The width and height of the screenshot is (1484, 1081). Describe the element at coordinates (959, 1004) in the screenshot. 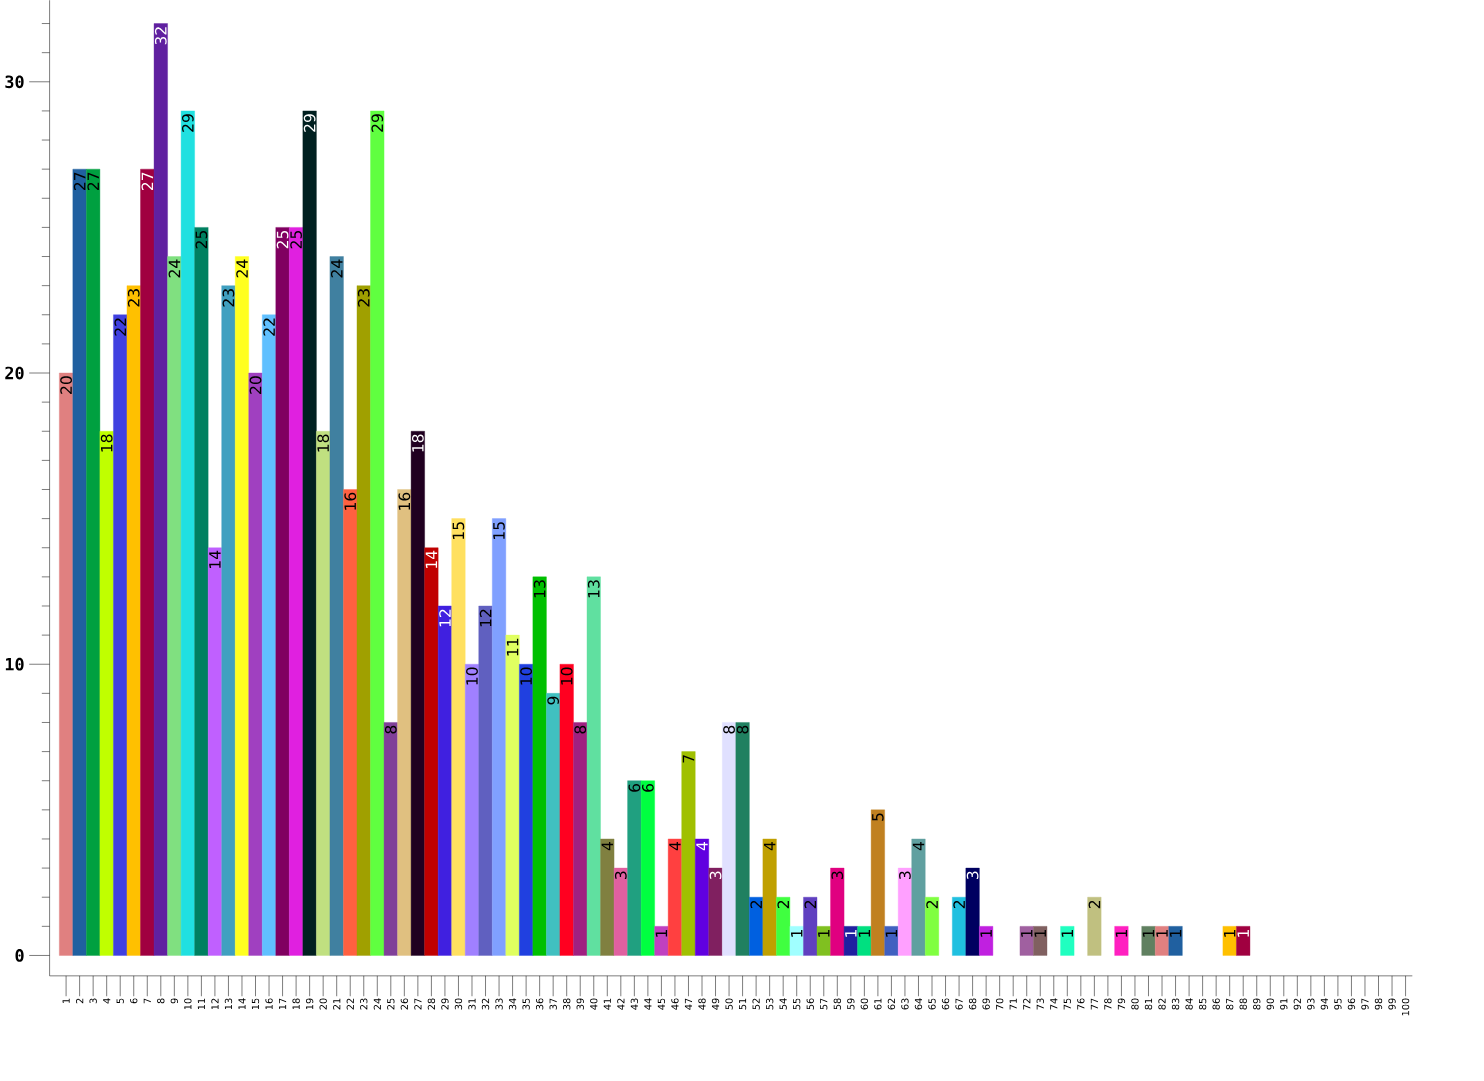

I see `x-tick-label: 67` at that location.